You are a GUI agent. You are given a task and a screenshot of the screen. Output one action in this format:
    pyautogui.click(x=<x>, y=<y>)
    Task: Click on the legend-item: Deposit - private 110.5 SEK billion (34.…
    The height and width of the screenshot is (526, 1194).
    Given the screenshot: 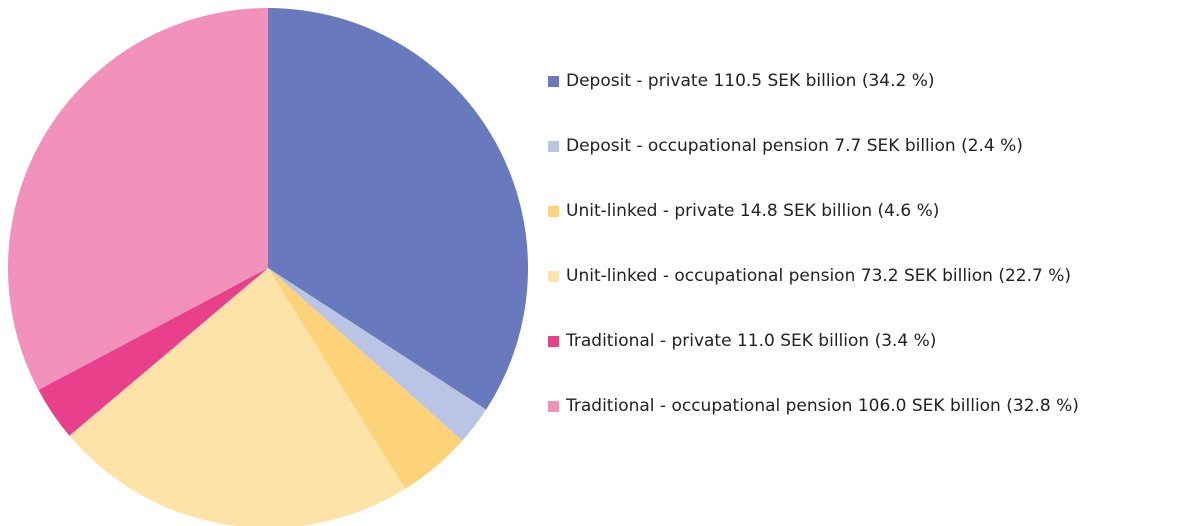 What is the action you would take?
    pyautogui.click(x=868, y=81)
    